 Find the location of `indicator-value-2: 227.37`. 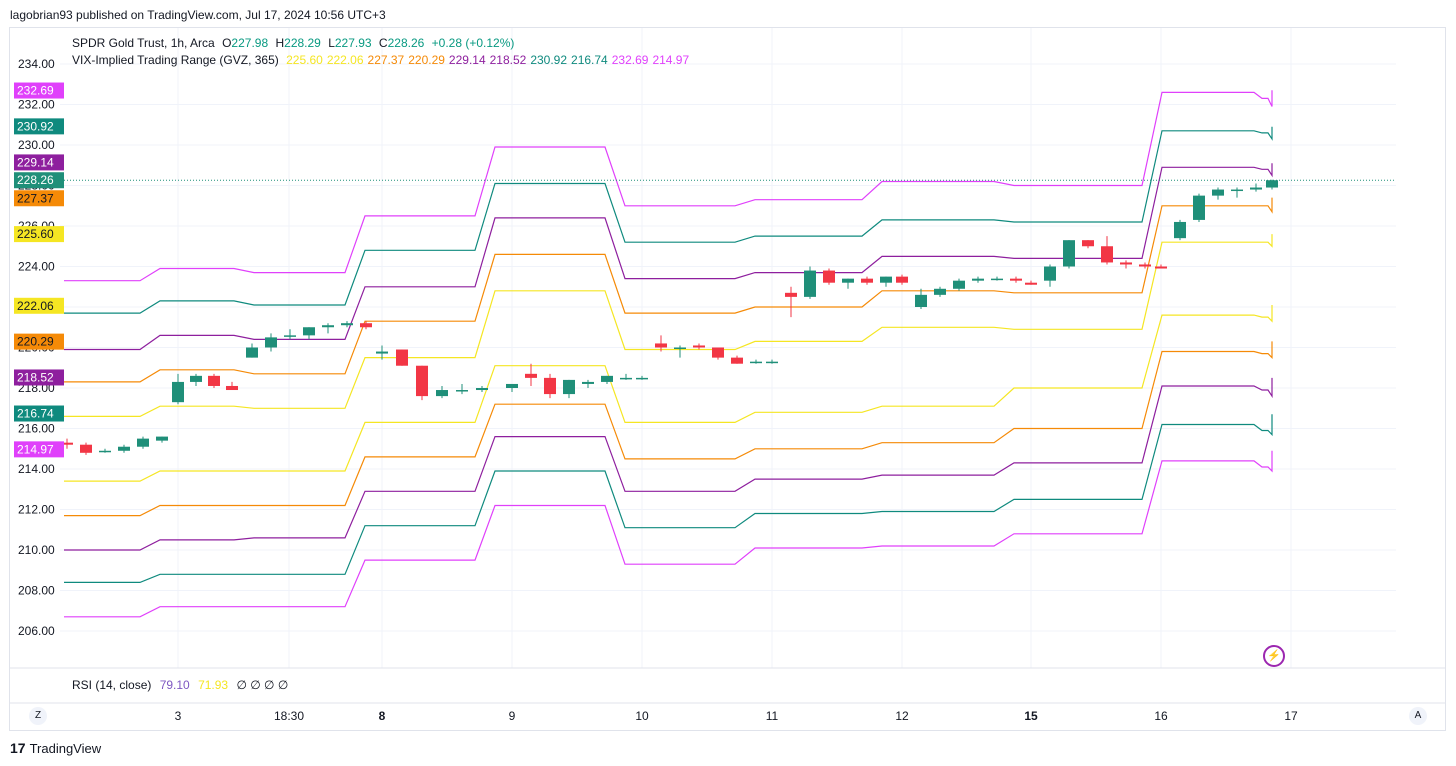

indicator-value-2: 227.37 is located at coordinates (386, 60).